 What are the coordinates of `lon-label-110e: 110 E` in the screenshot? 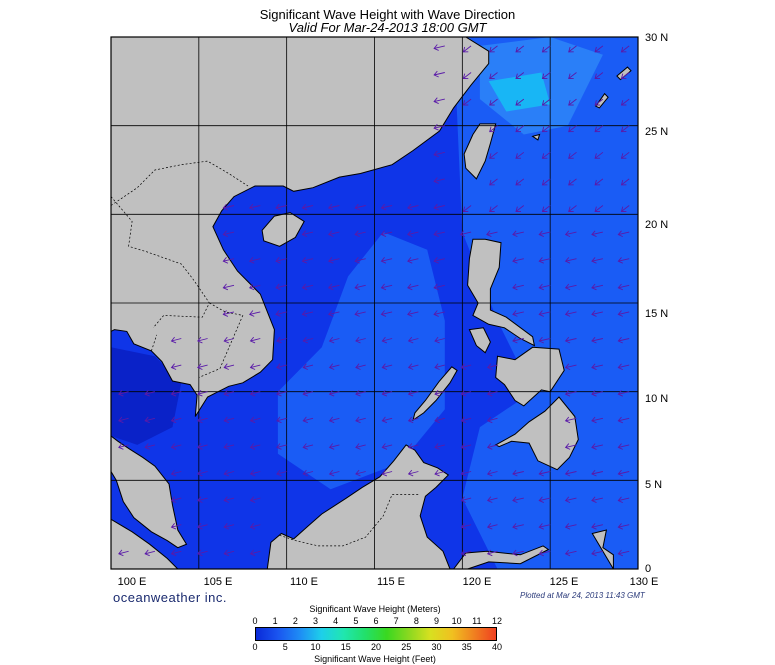 It's located at (304, 582).